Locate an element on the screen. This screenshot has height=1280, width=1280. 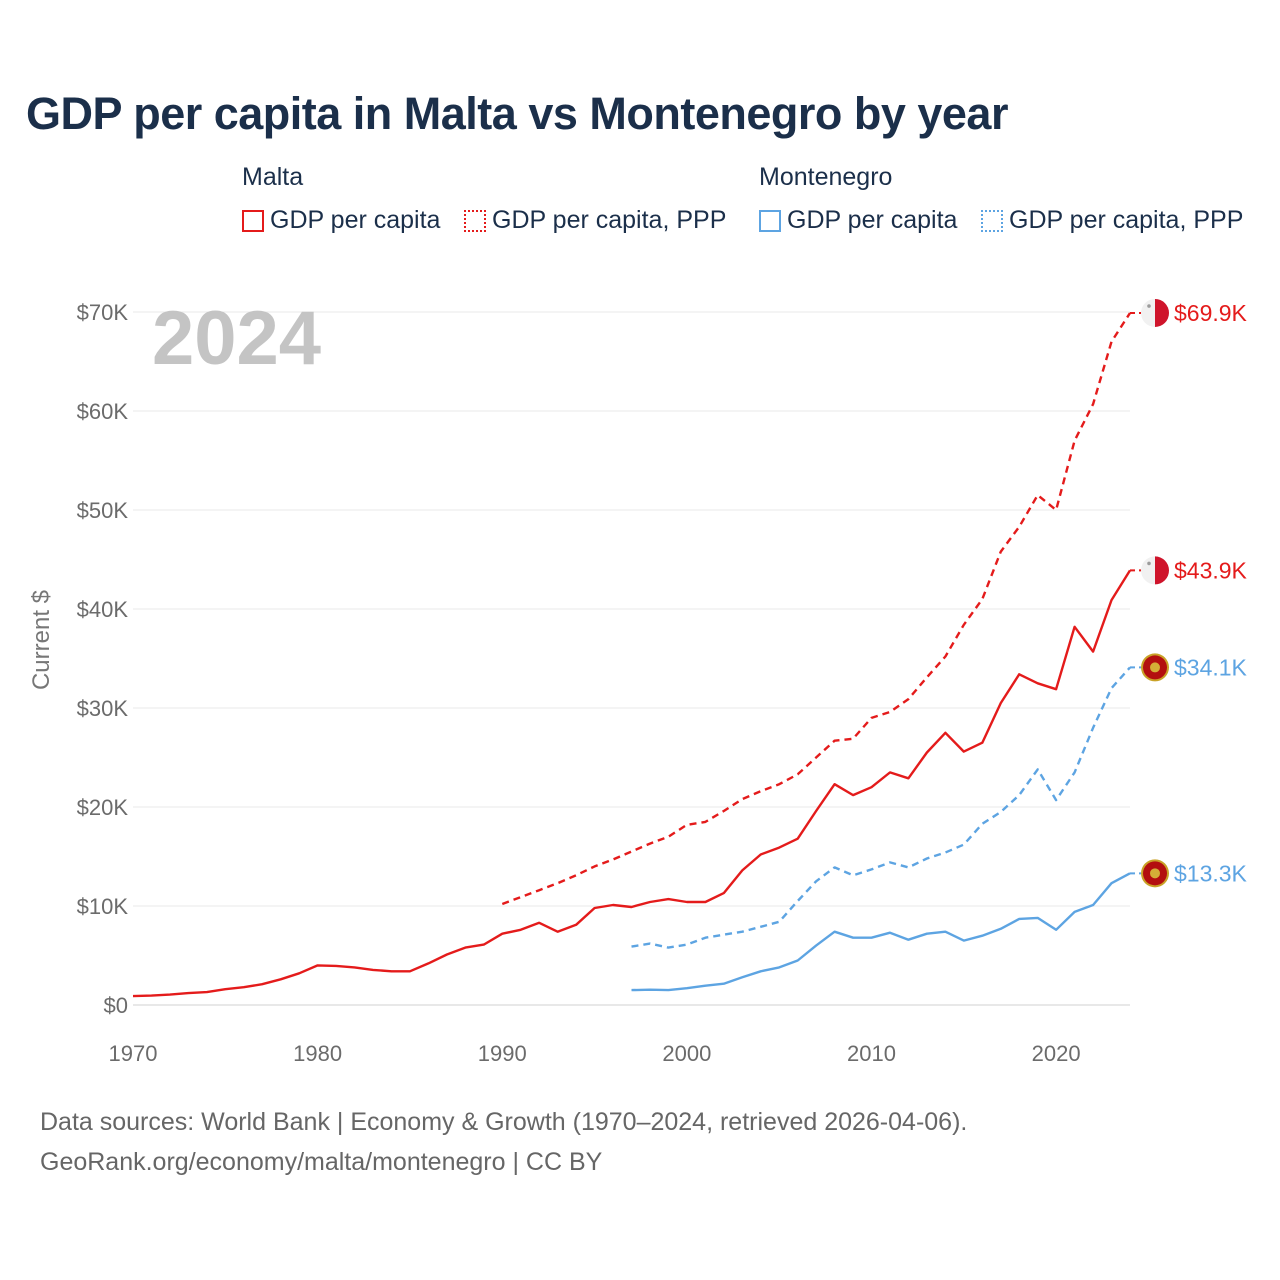
y-tick-label: $0 is located at coordinates (116, 1005).